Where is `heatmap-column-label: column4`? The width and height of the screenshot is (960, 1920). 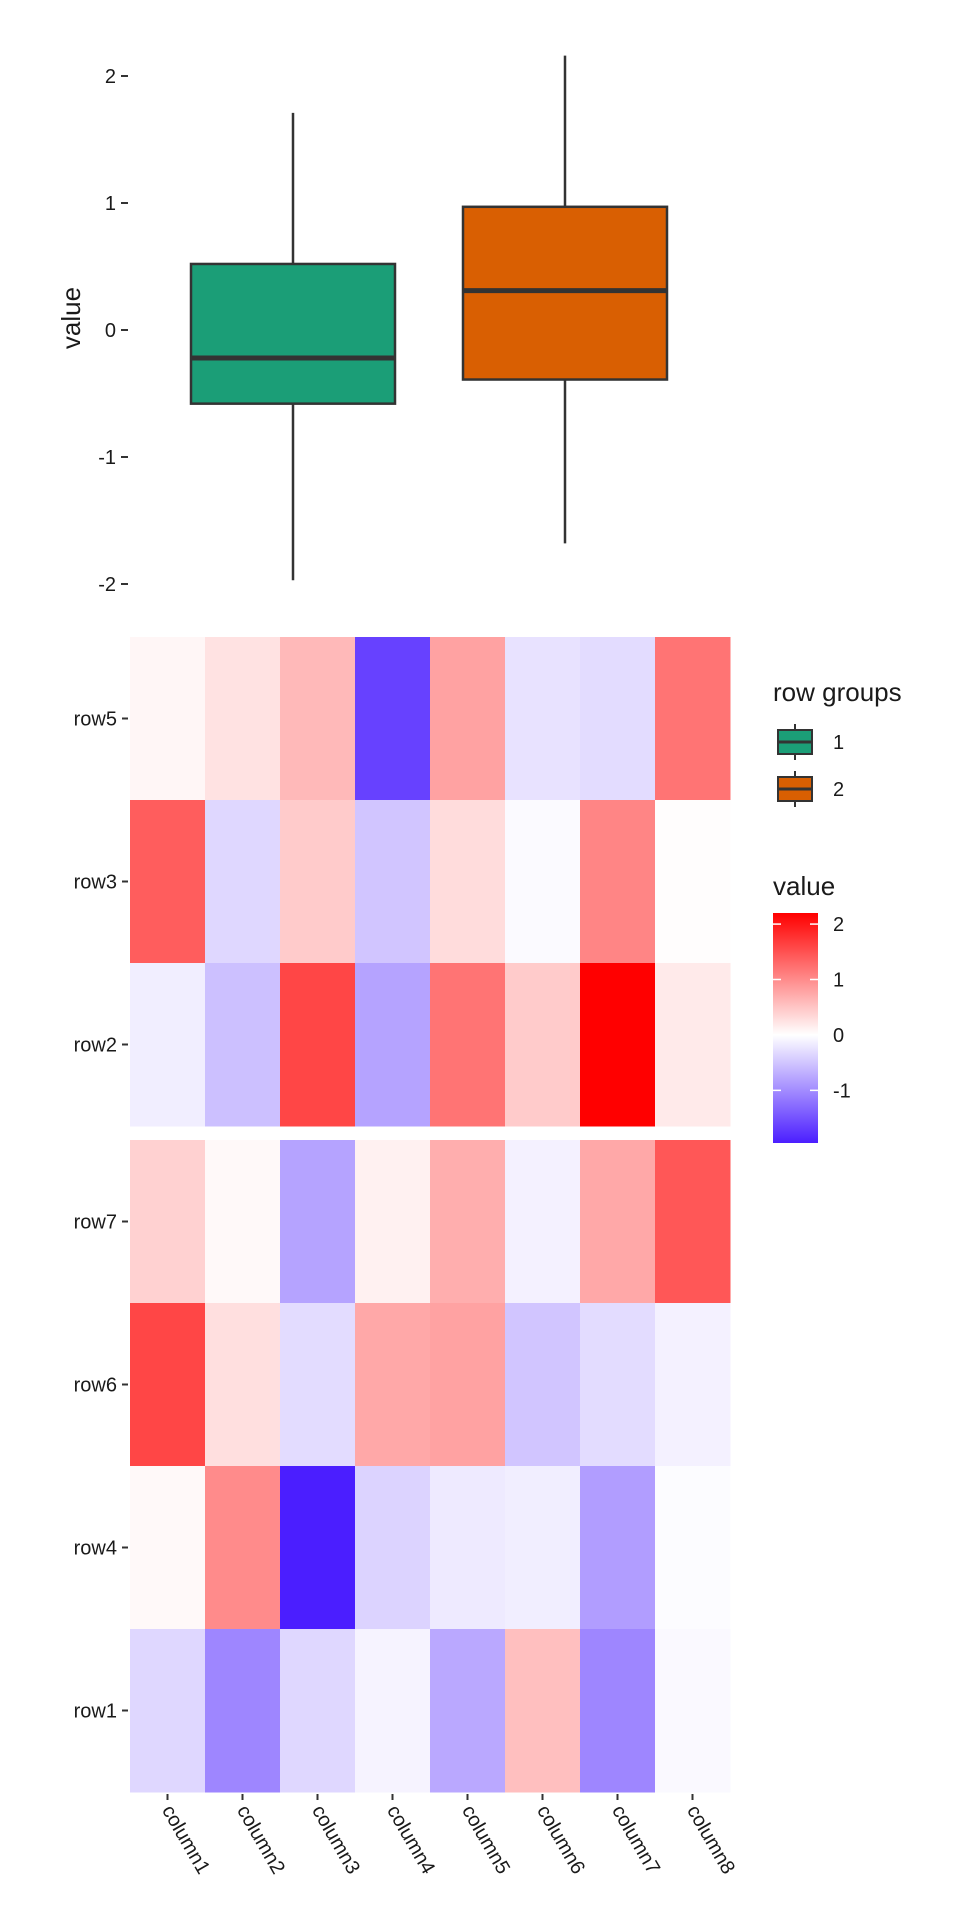 heatmap-column-label: column4 is located at coordinates (410, 1840).